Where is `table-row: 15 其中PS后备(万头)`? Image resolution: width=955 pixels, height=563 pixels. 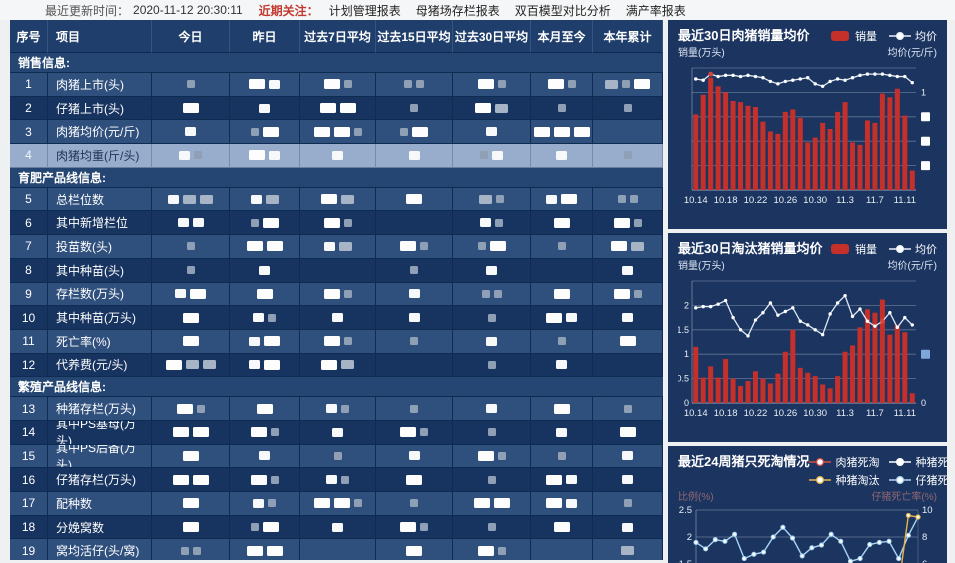 table-row: 15 其中PS后备(万头) is located at coordinates (336, 456).